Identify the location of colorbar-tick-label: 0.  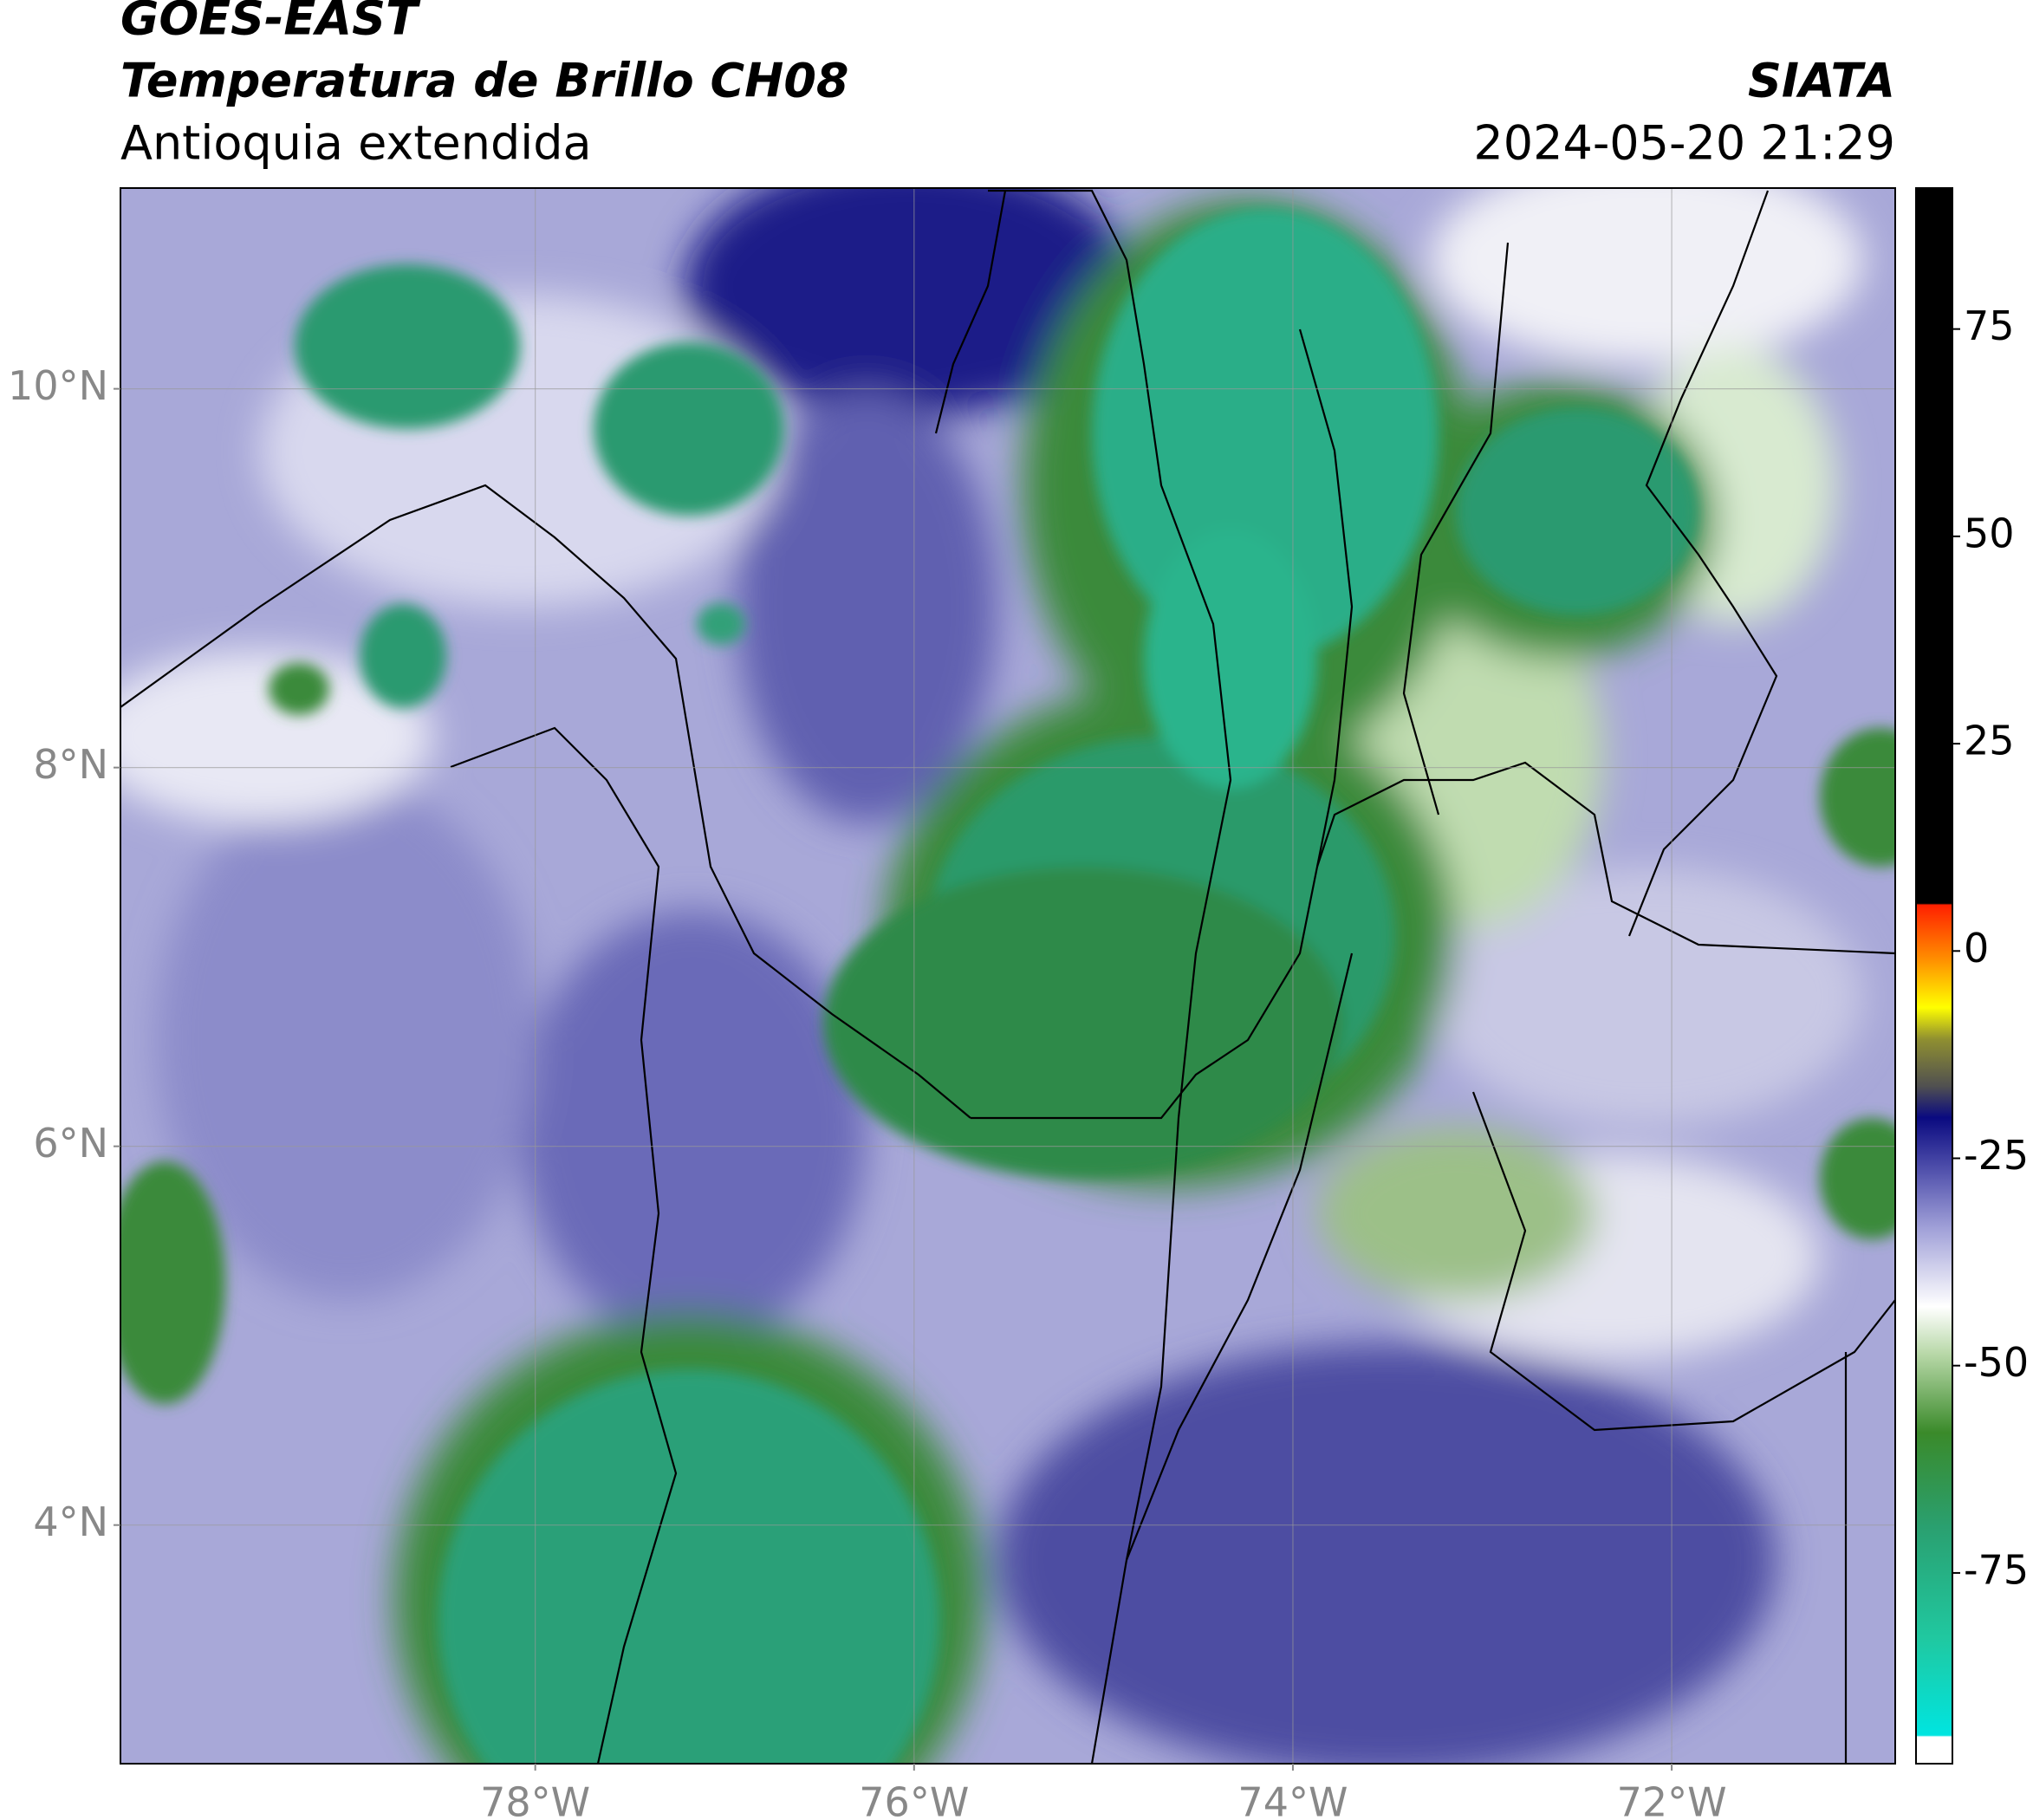
(1977, 948).